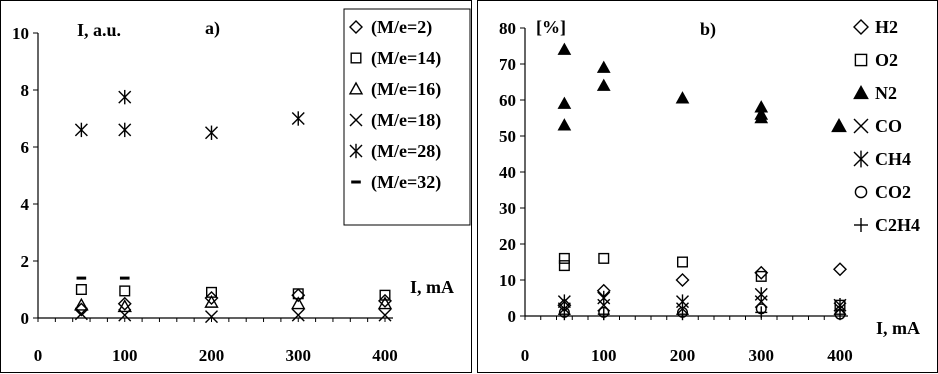  I want to click on y-tick-label: 8, so click(25, 90).